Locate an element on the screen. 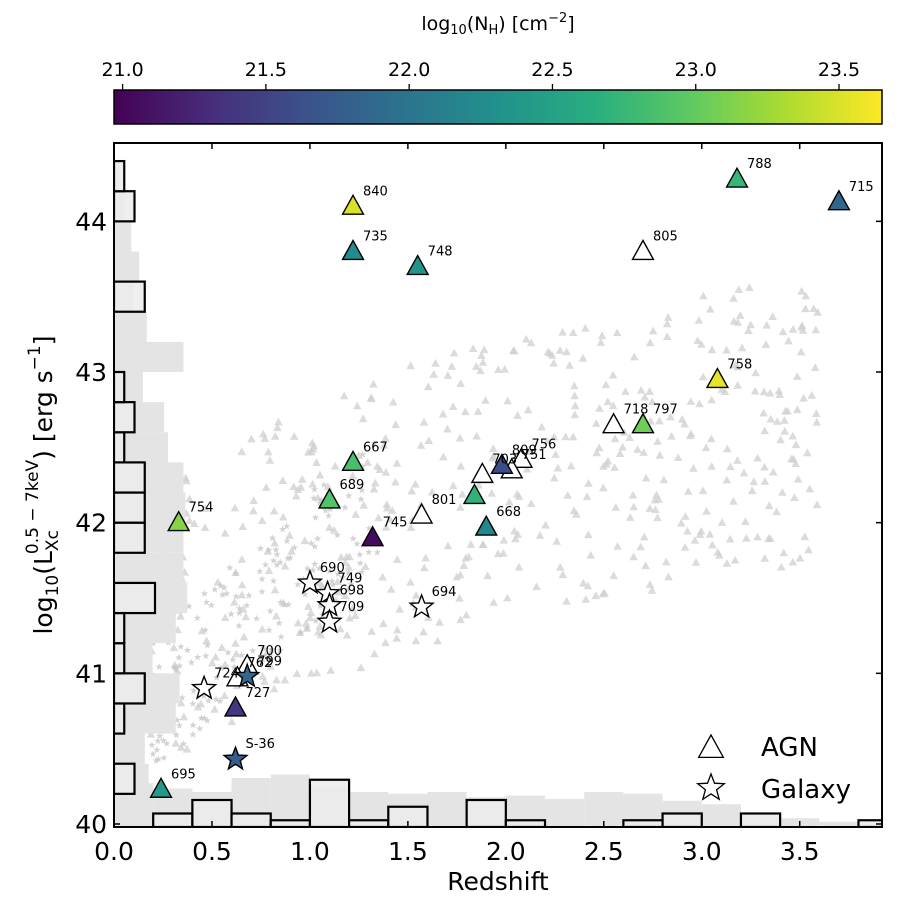 The height and width of the screenshot is (904, 900). source-label: 801 is located at coordinates (444, 500).